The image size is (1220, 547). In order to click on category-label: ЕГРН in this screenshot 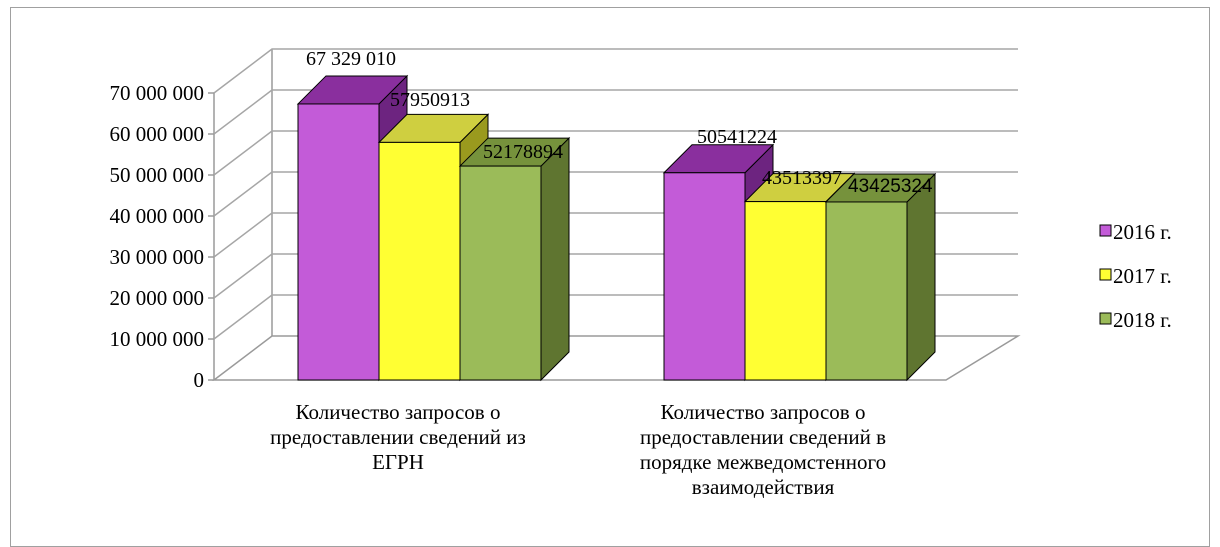, I will do `click(398, 462)`.